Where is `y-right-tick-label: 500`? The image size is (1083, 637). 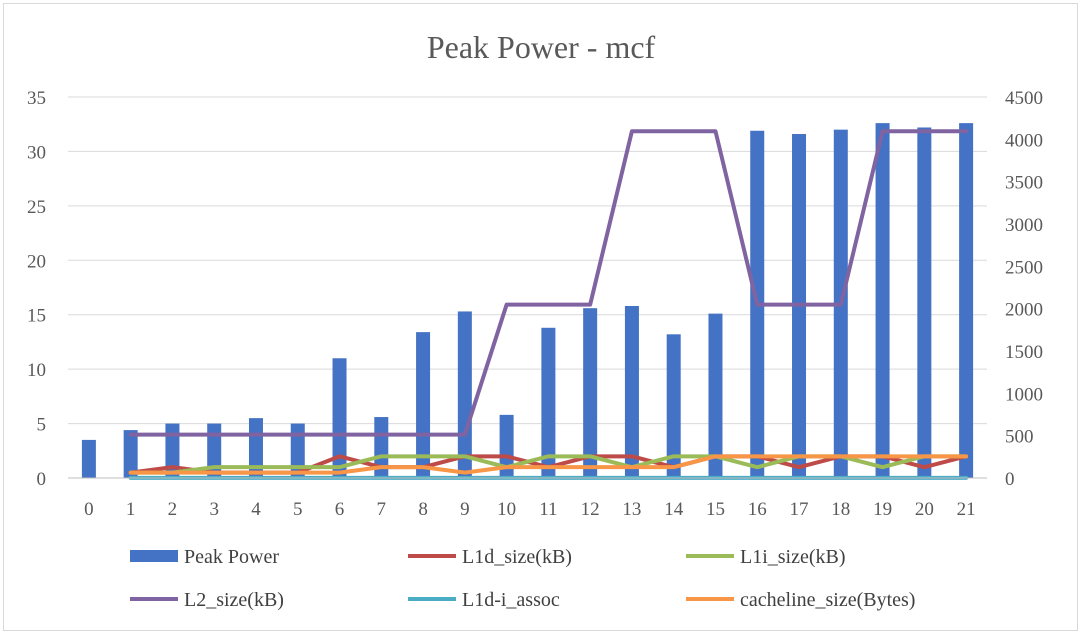
y-right-tick-label: 500 is located at coordinates (1019, 437).